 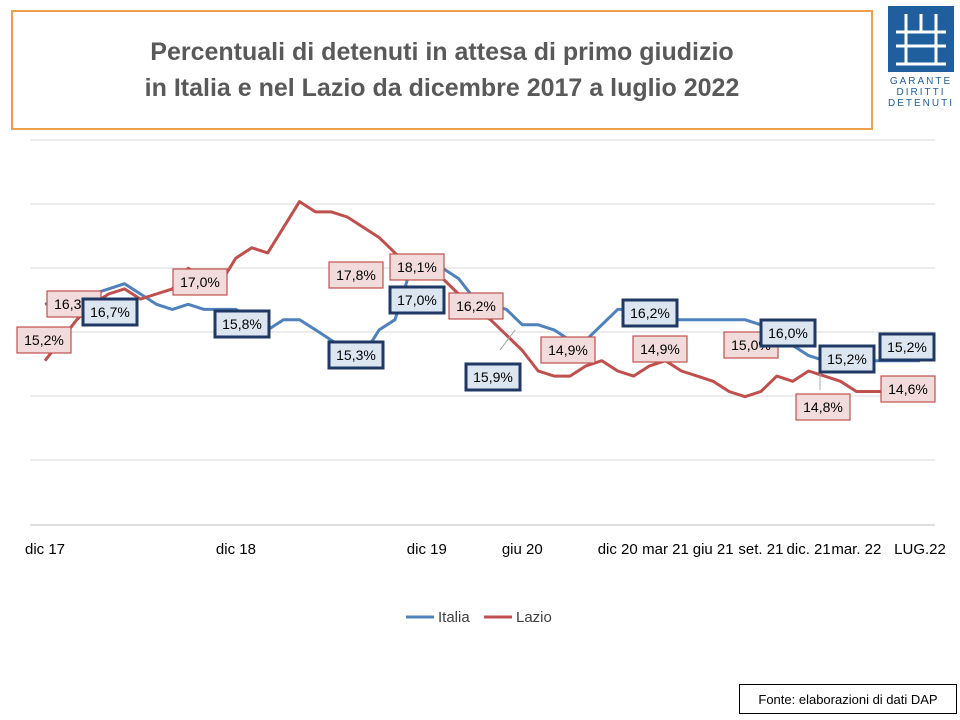 What do you see at coordinates (427, 549) in the screenshot?
I see `x-tick-label: dic 19` at bounding box center [427, 549].